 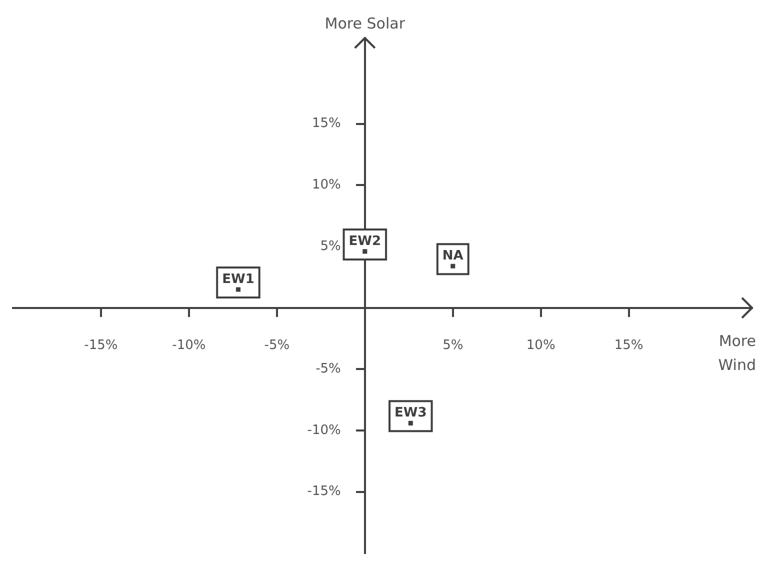 What do you see at coordinates (410, 413) in the screenshot?
I see `series-label: EW3` at bounding box center [410, 413].